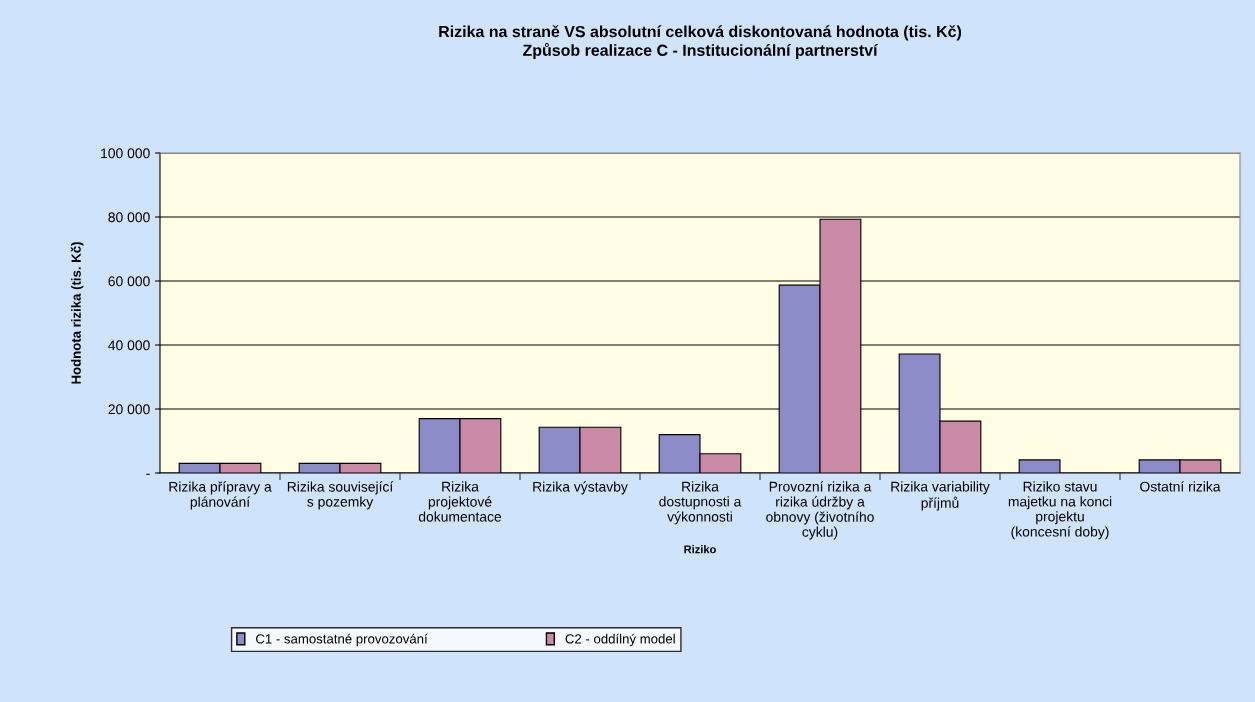 This screenshot has width=1255, height=702. What do you see at coordinates (129, 409) in the screenshot?
I see `y-tick-label: 20 000` at bounding box center [129, 409].